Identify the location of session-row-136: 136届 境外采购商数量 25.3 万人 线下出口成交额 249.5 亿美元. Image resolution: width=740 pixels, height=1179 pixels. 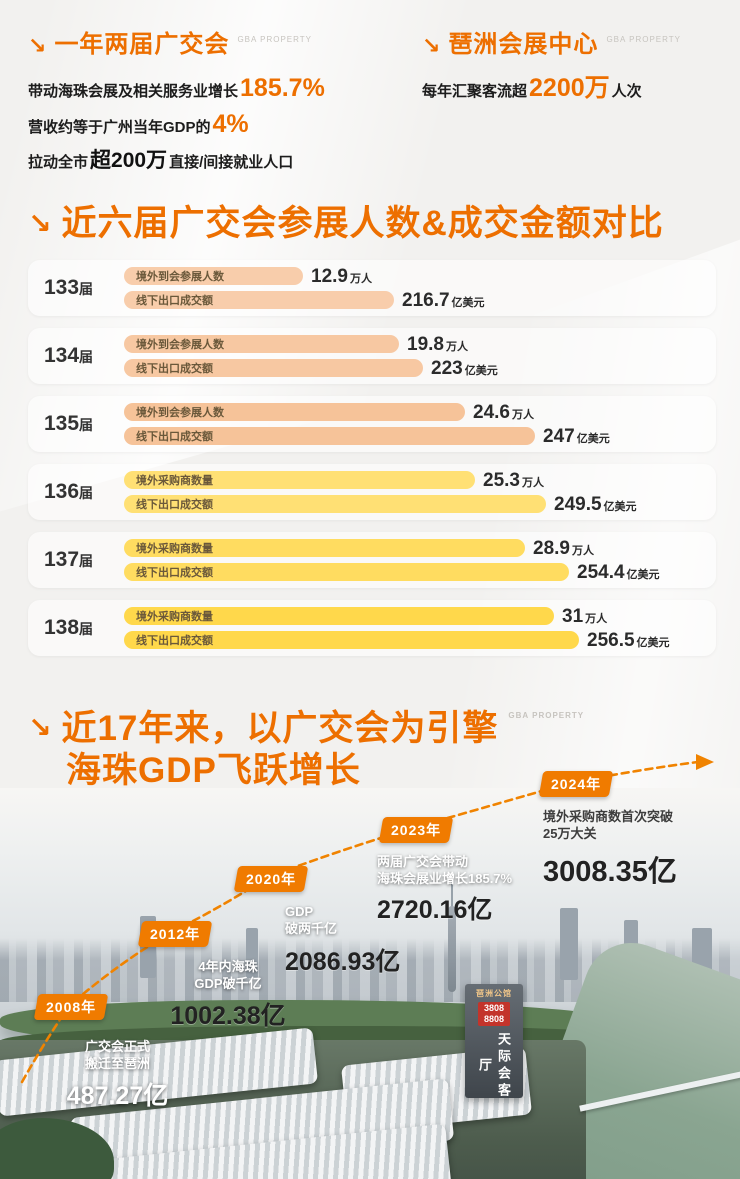
(372, 492).